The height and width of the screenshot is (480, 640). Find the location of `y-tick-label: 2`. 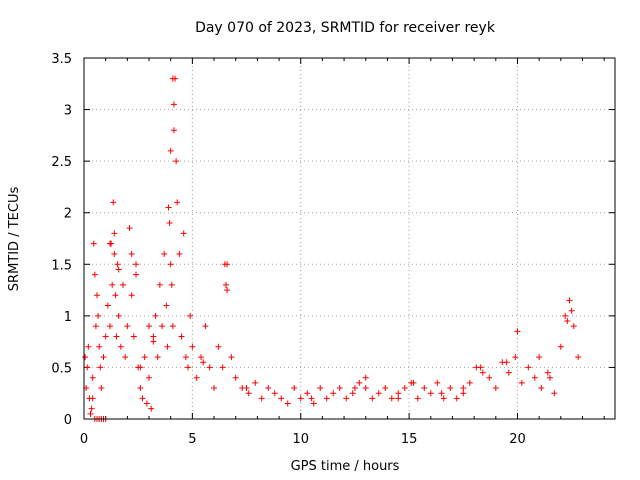

y-tick-label: 2 is located at coordinates (68, 214).